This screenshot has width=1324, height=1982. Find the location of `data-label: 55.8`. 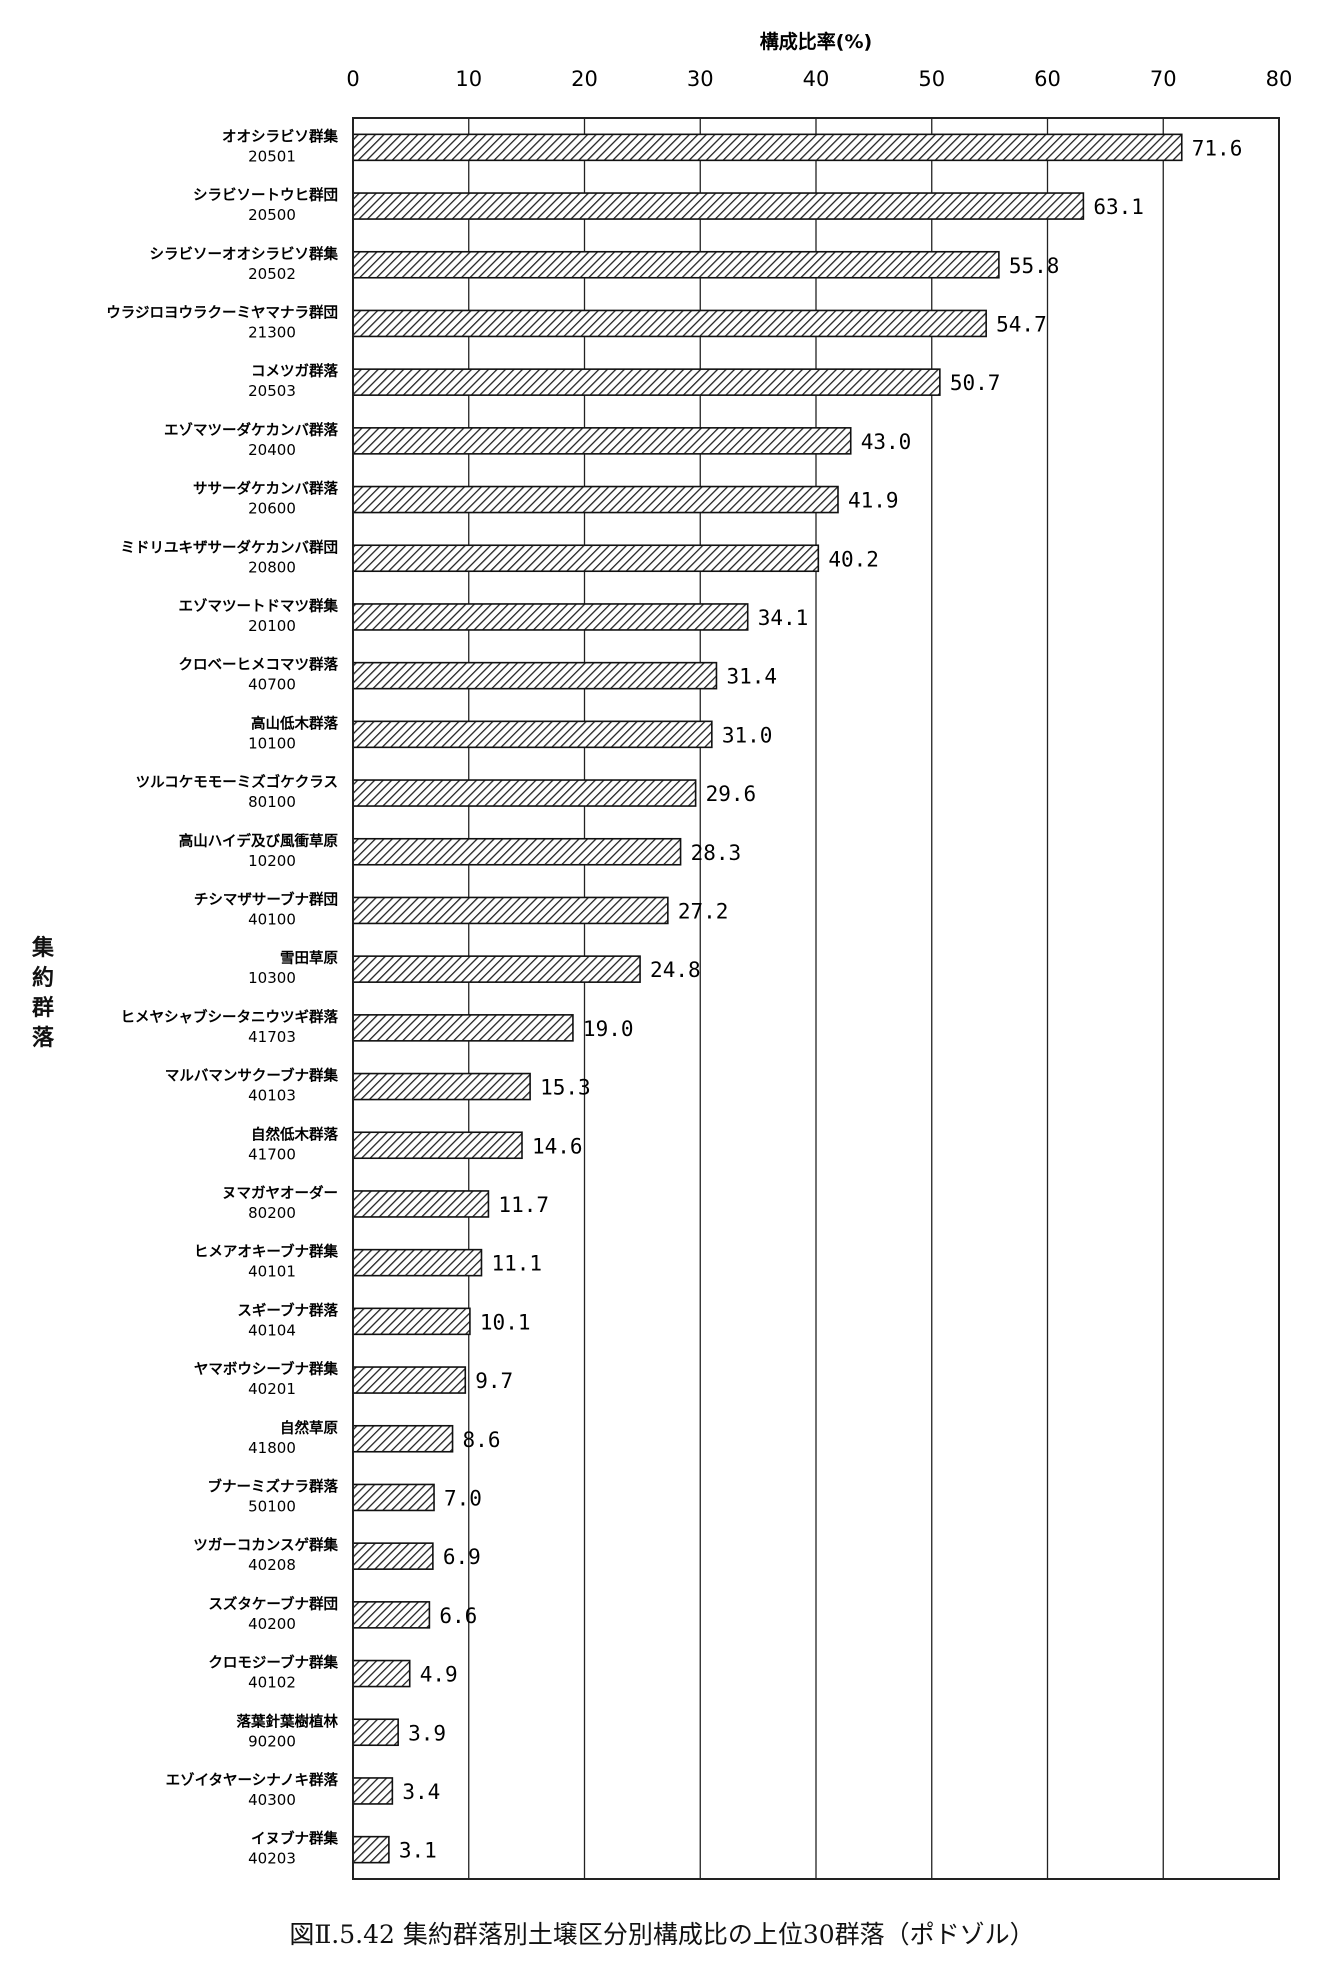

data-label: 55.8 is located at coordinates (1034, 266).